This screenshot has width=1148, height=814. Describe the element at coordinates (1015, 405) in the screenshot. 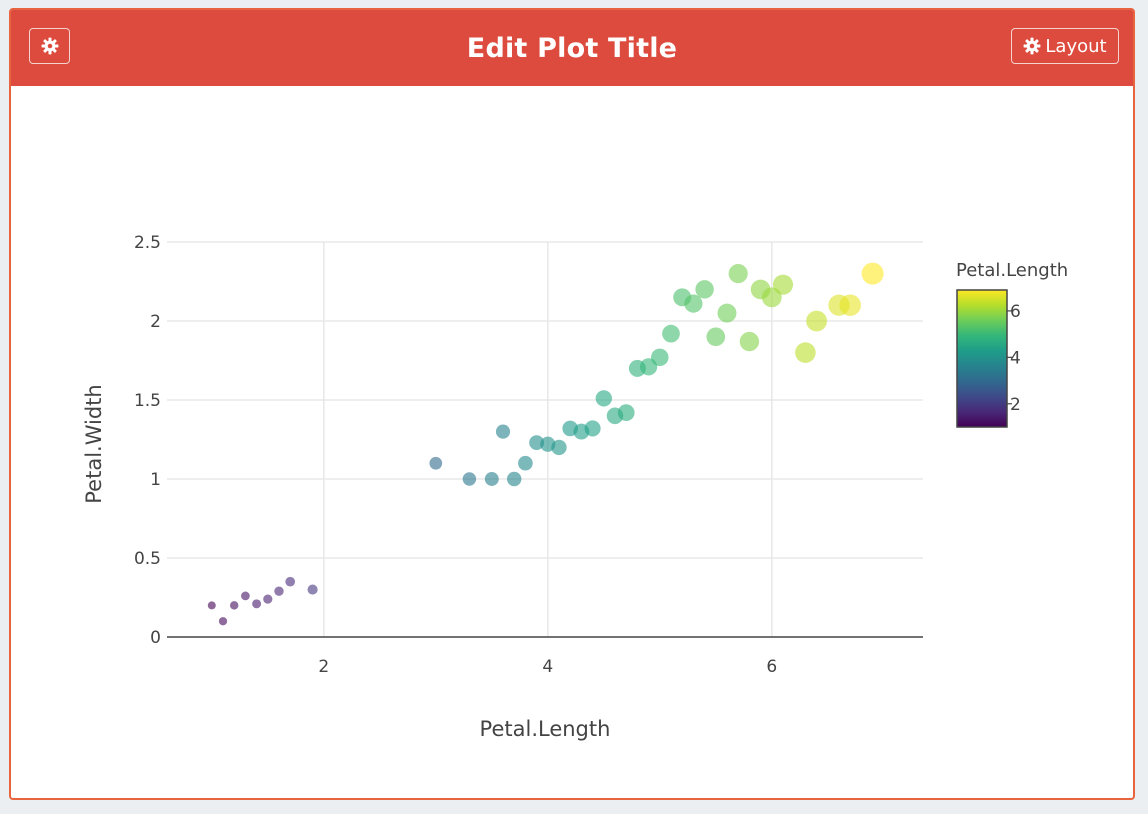

I see `colorbar-tick-label: 2` at that location.